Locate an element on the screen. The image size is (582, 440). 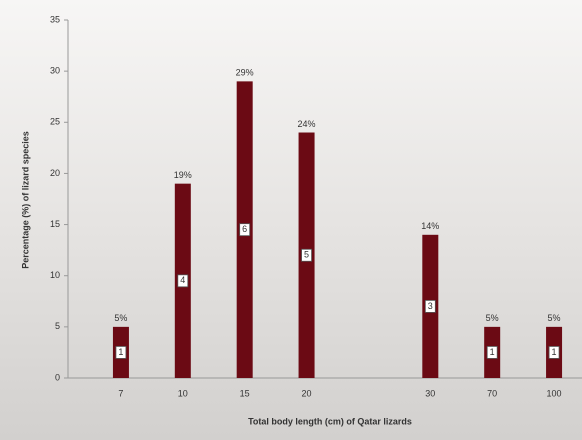
value-label: 14% is located at coordinates (430, 226).